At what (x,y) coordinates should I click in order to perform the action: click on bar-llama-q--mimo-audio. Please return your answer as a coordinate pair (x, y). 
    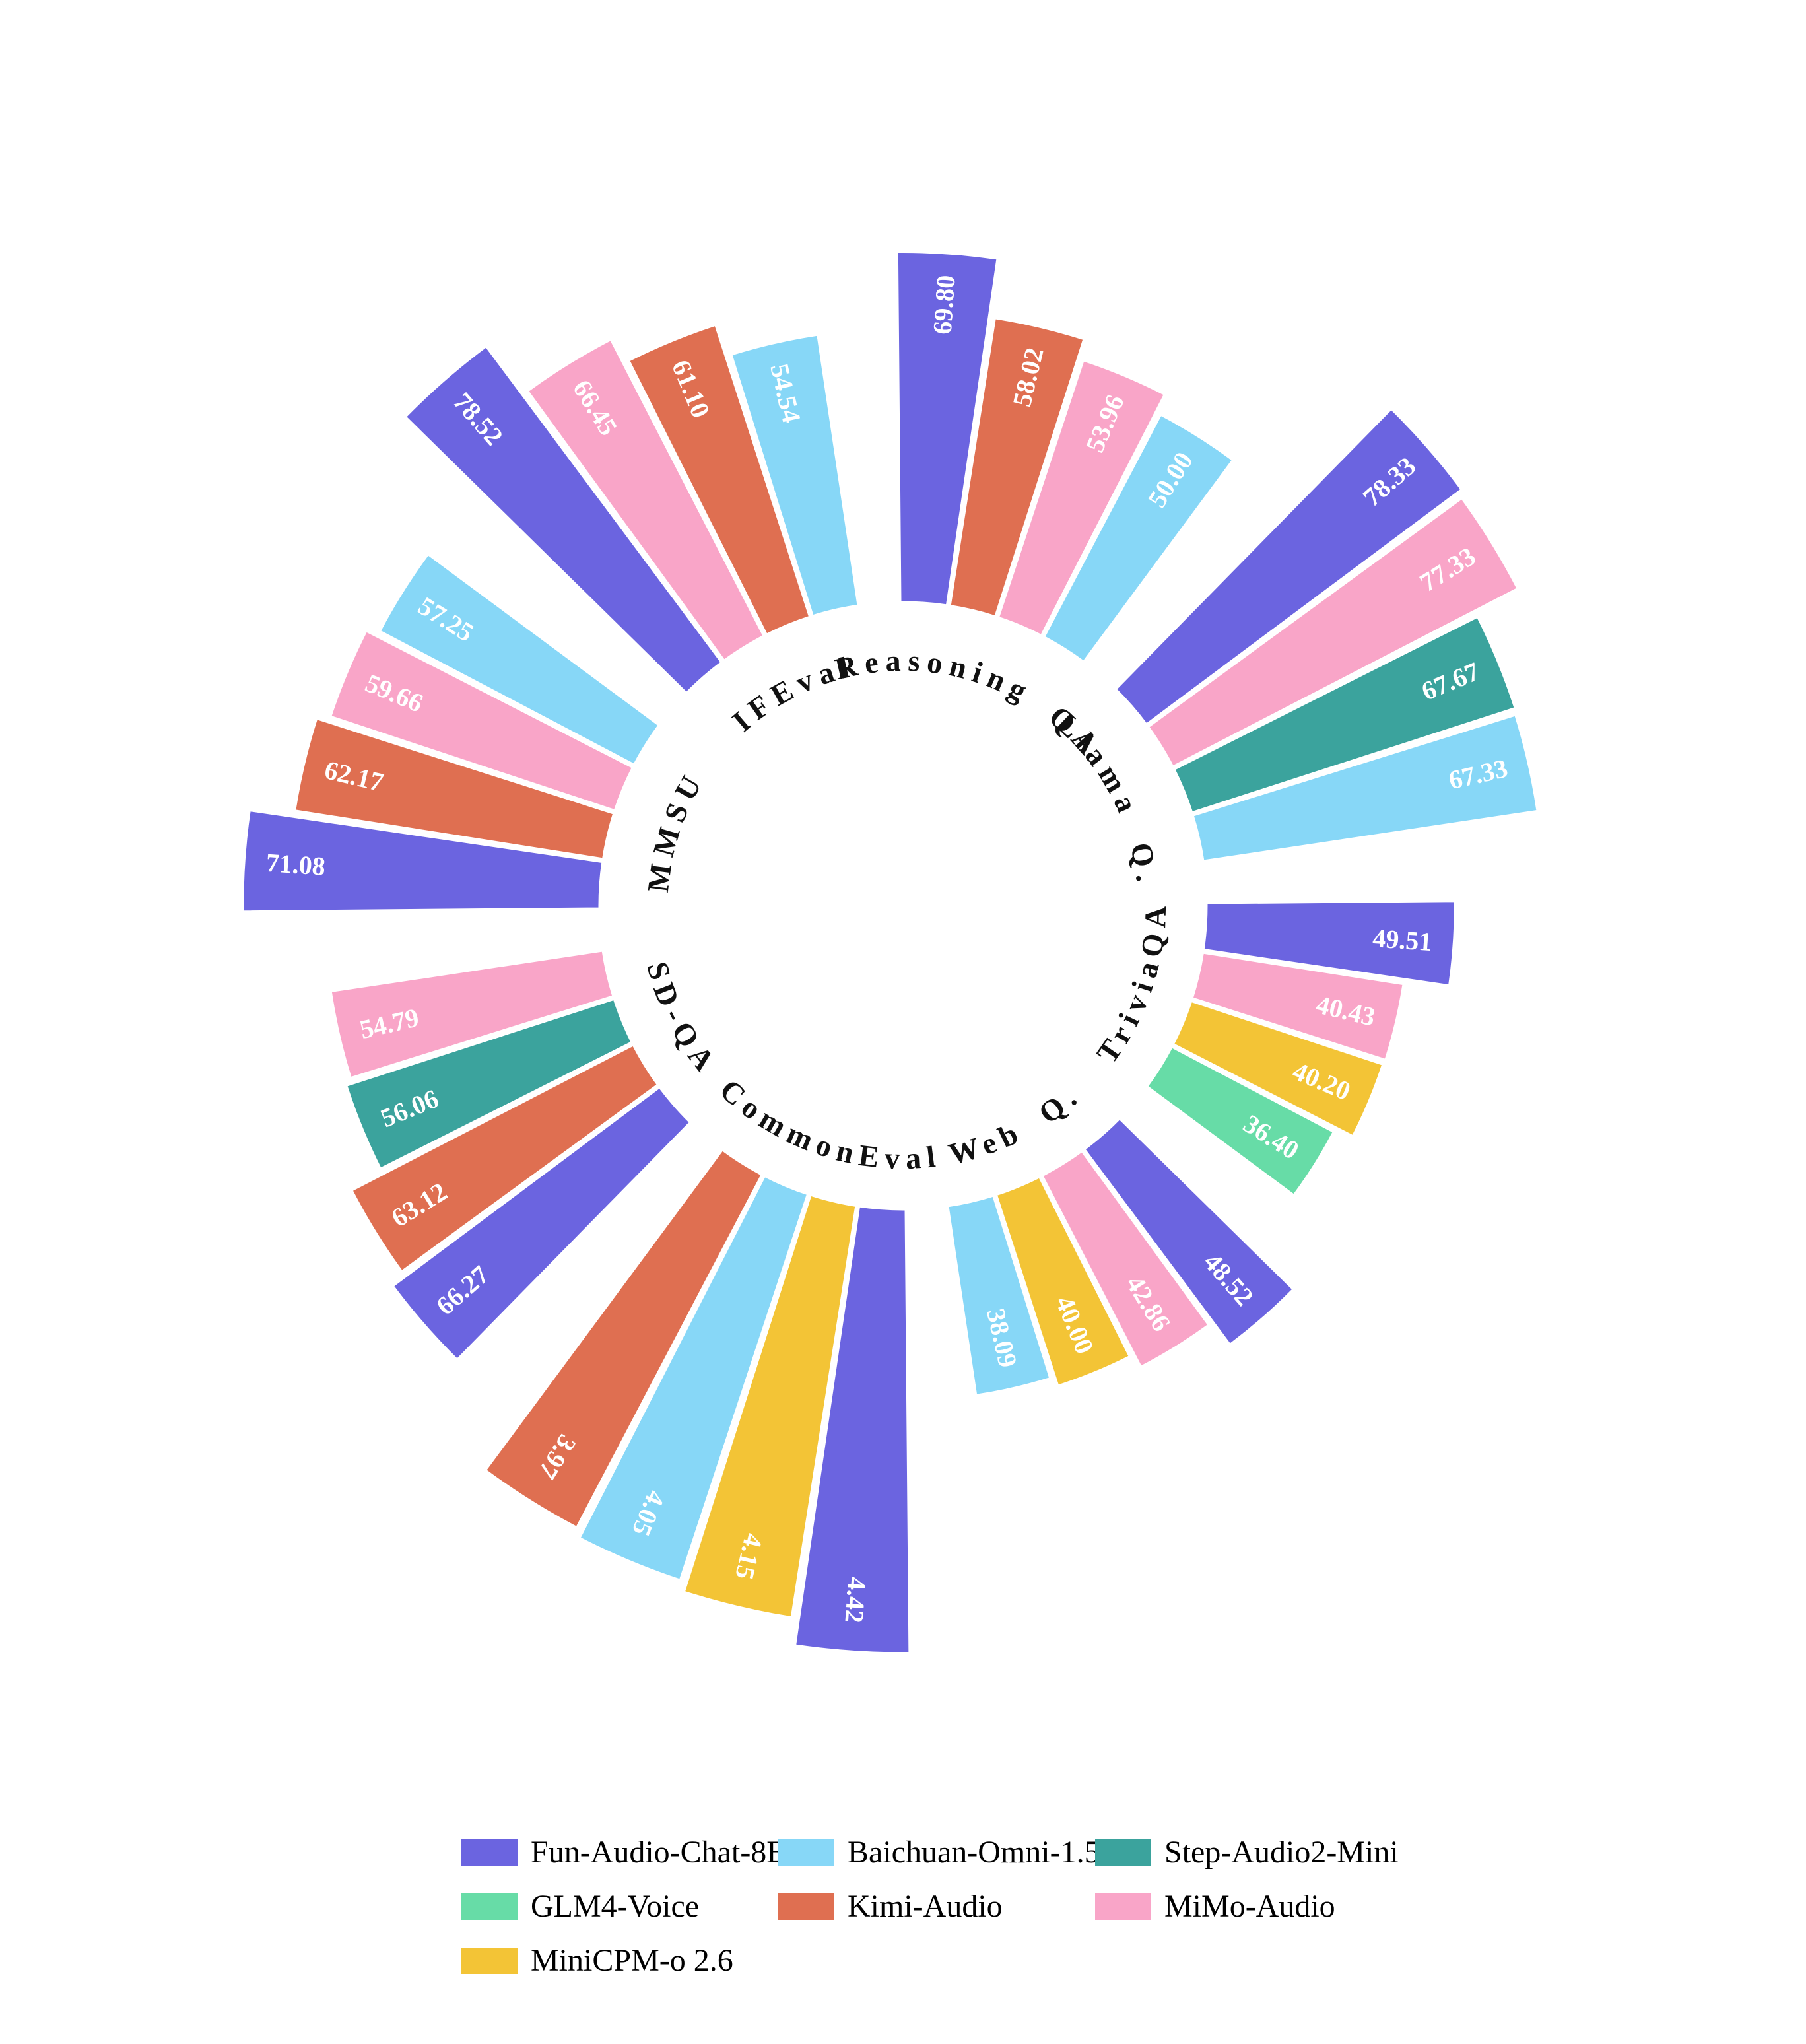
    Looking at the image, I should click on (1333, 632).